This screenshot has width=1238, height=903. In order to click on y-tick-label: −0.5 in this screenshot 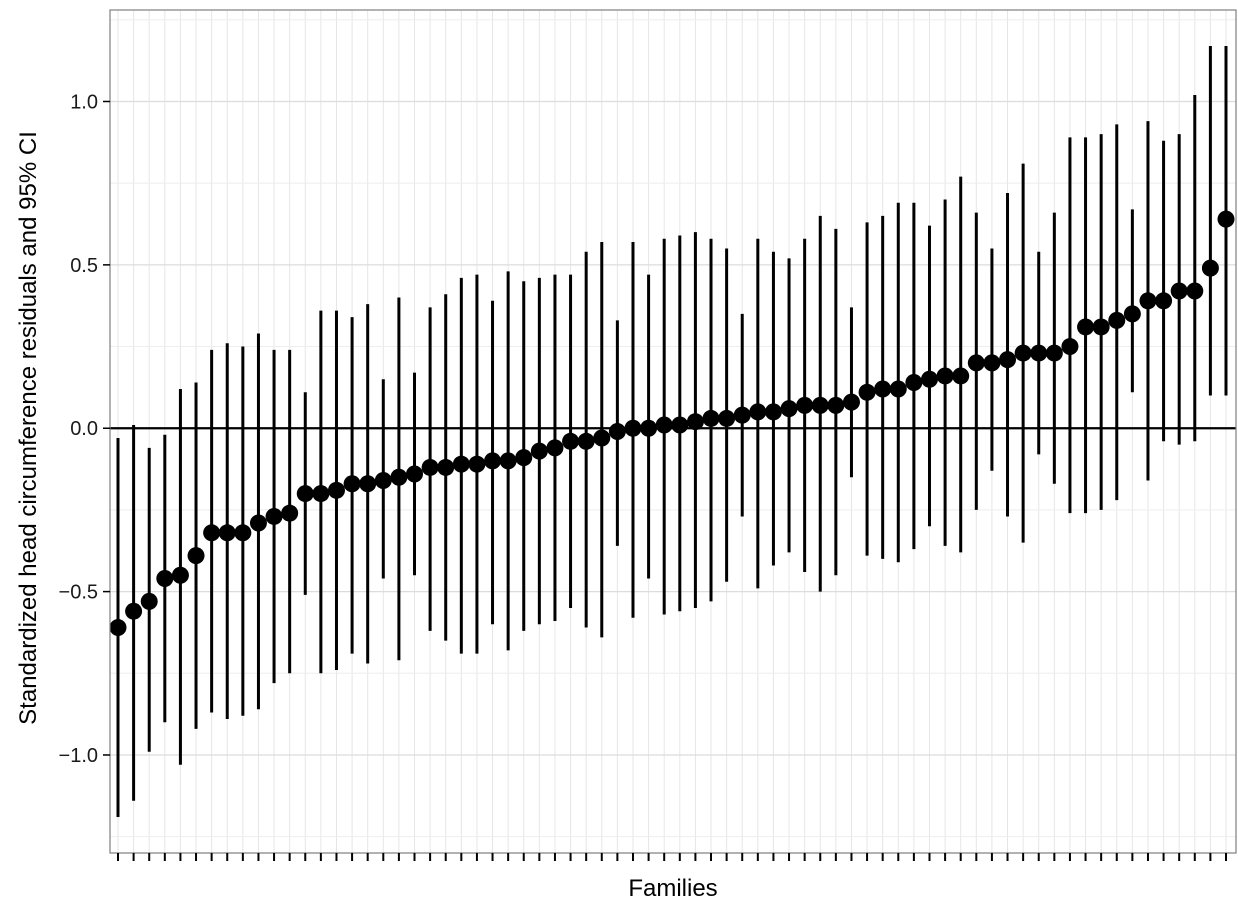, I will do `click(78, 593)`.